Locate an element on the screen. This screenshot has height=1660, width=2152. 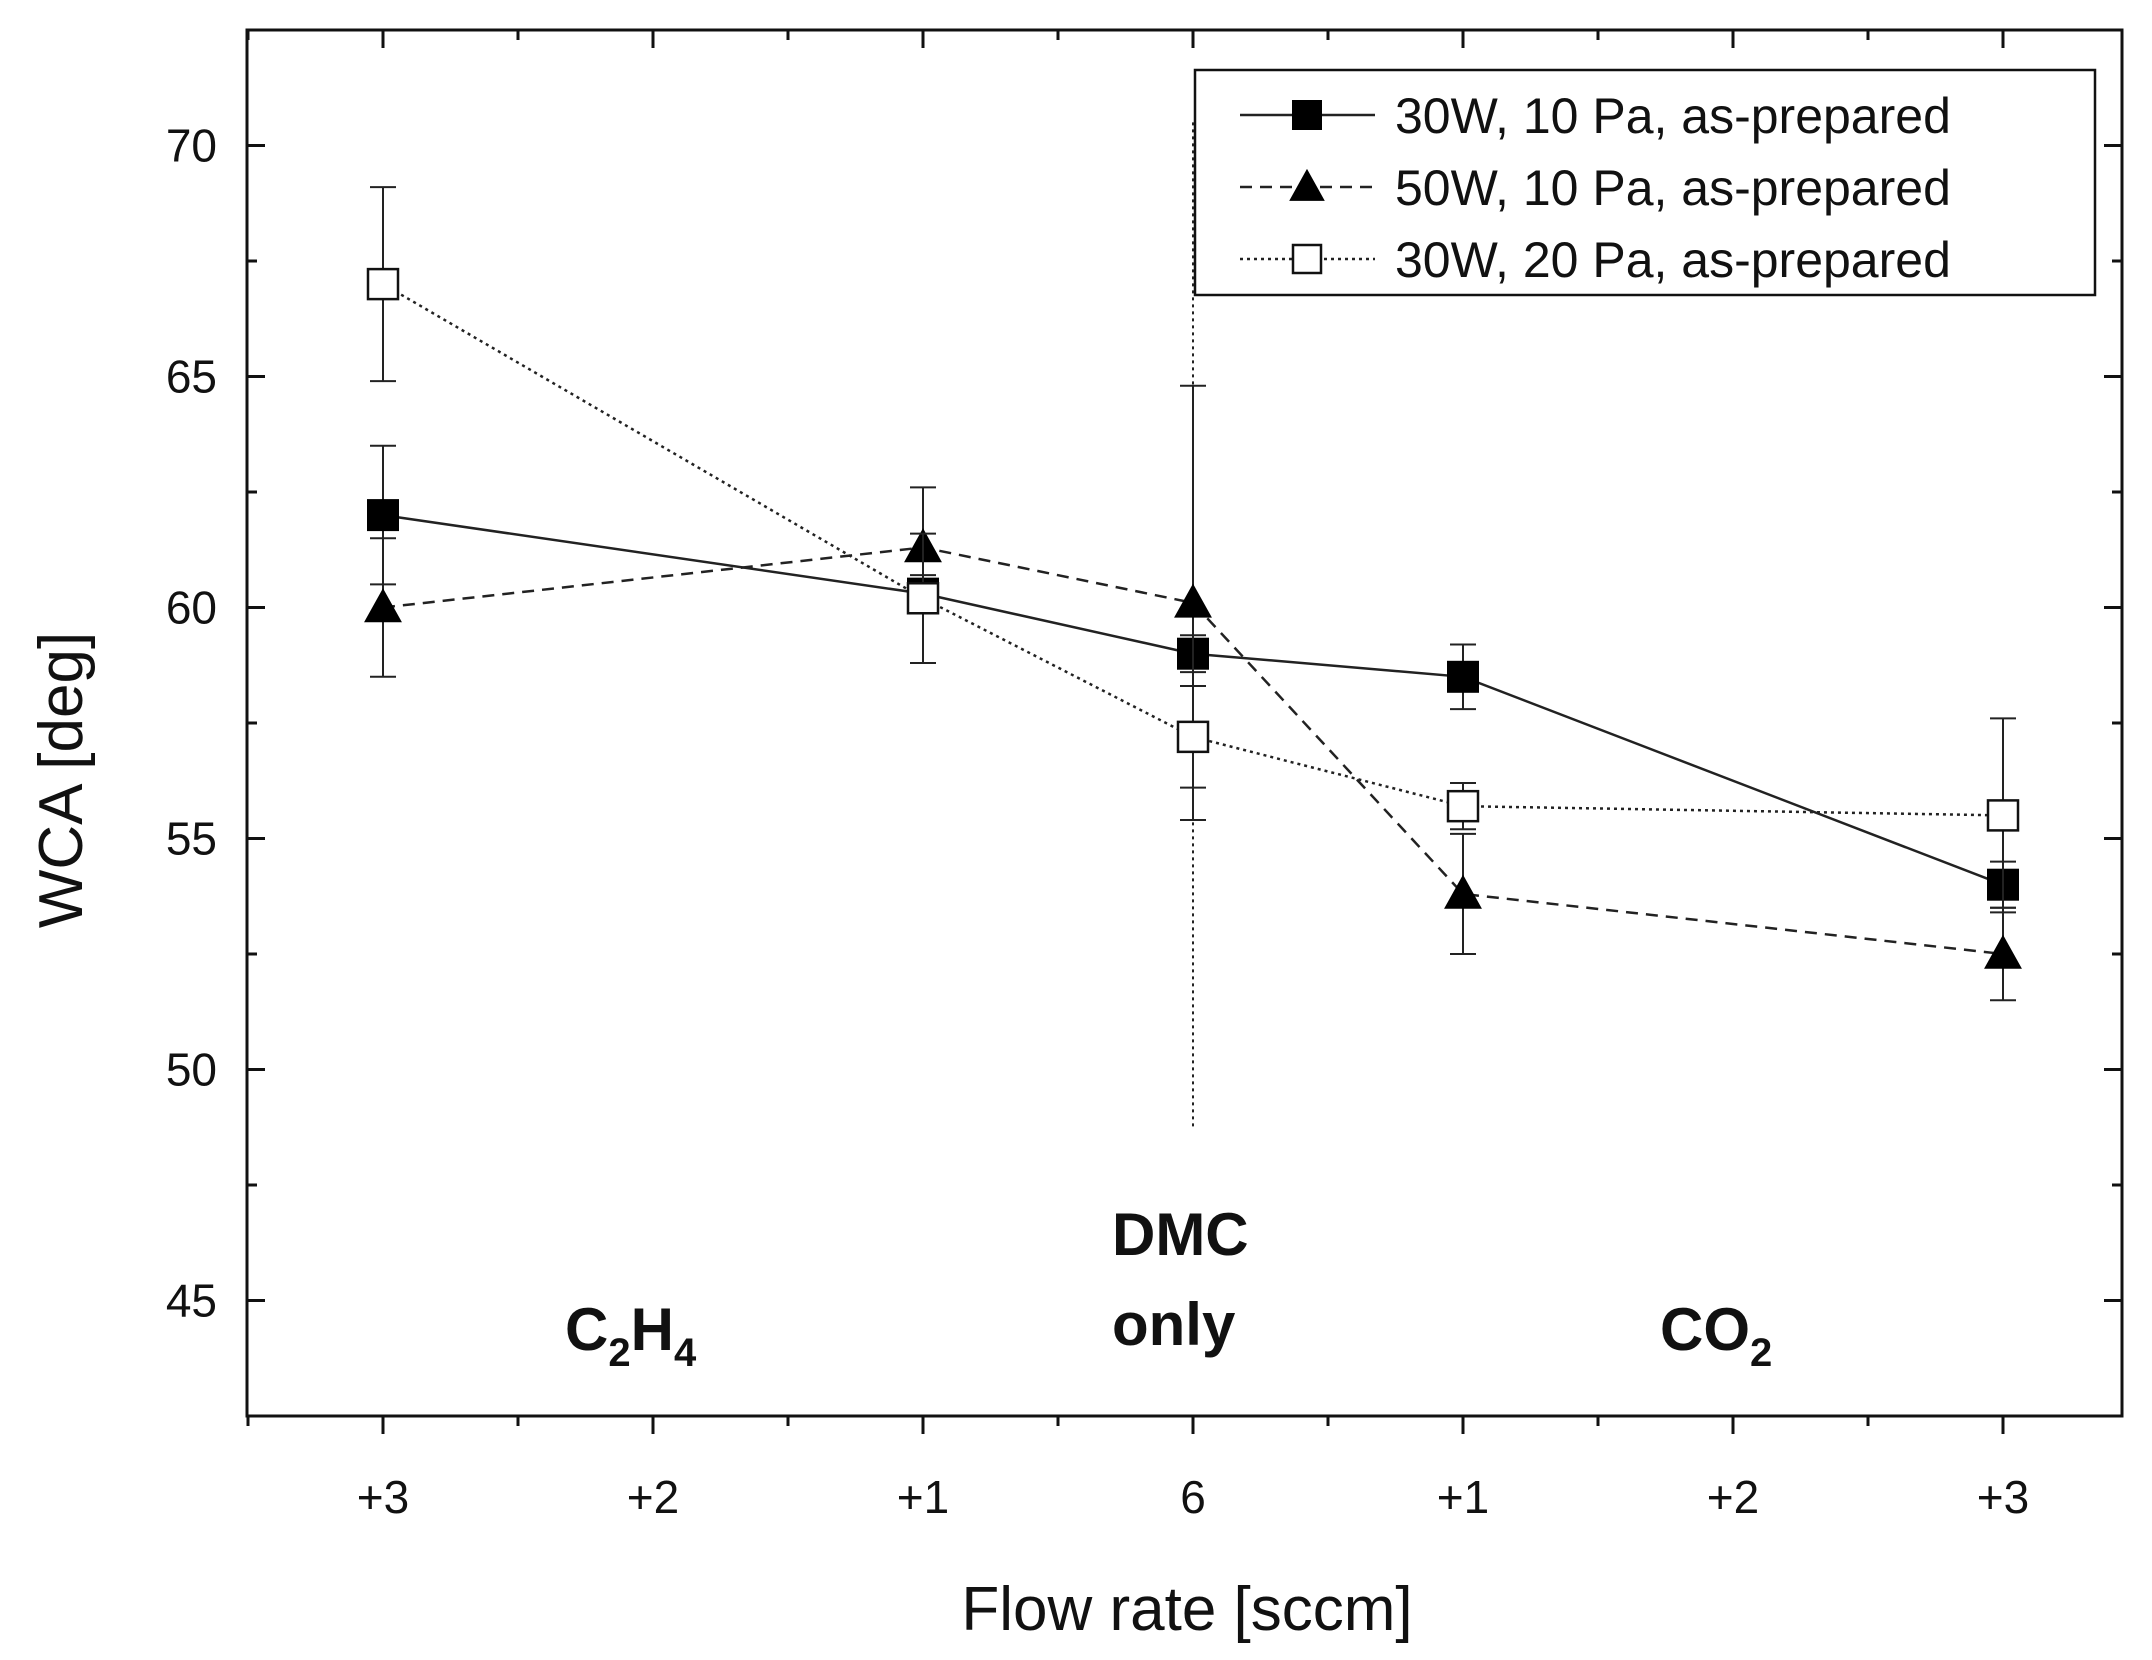
legend-label: 30W, 10 Pa, as-prepared is located at coordinates (1673, 116).